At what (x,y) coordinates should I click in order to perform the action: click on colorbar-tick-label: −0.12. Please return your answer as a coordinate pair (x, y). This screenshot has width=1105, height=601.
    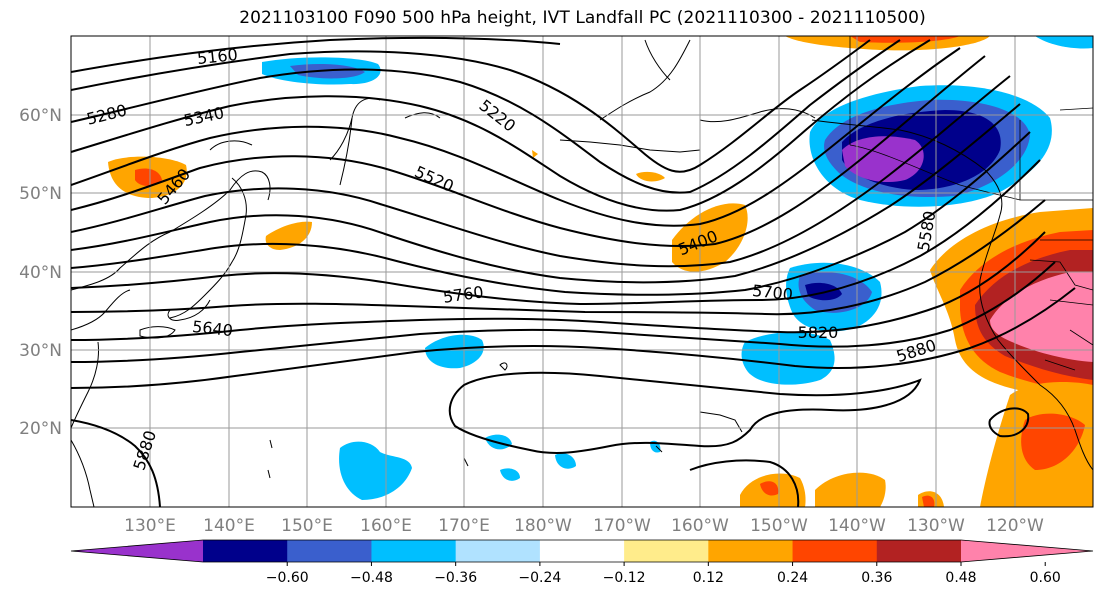
    Looking at the image, I should click on (624, 578).